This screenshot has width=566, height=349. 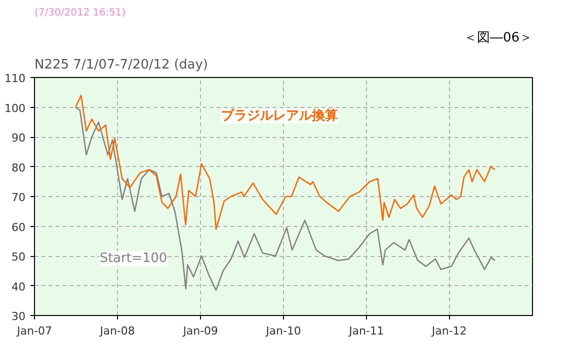 What do you see at coordinates (448, 331) in the screenshot?
I see `x-tick-label: Jan-12` at bounding box center [448, 331].